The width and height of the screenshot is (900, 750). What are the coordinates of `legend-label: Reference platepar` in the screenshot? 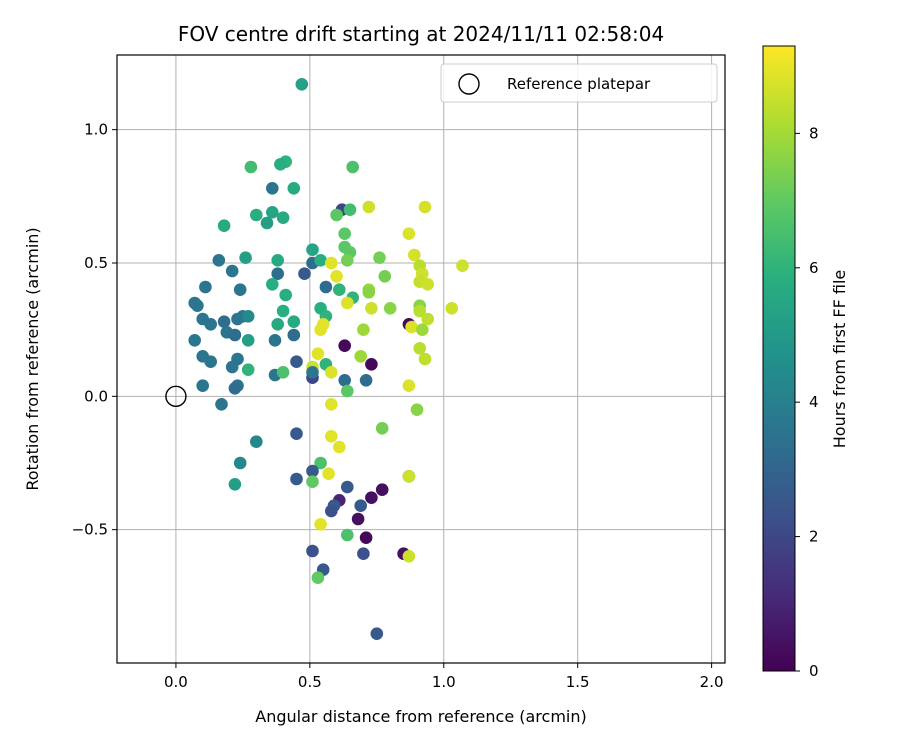 It's located at (579, 84).